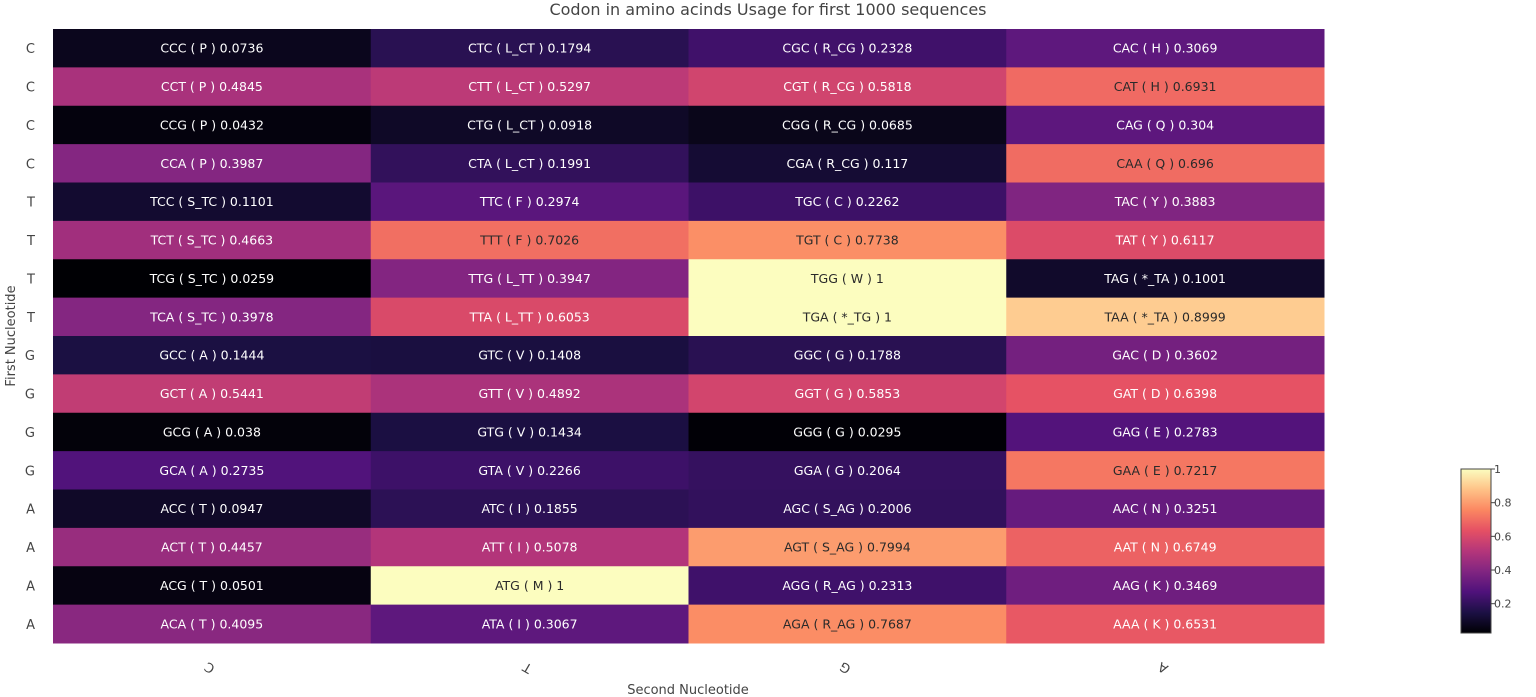 The image size is (1536, 697). I want to click on cell-label: GGA ( G ) 0.2064, so click(847, 470).